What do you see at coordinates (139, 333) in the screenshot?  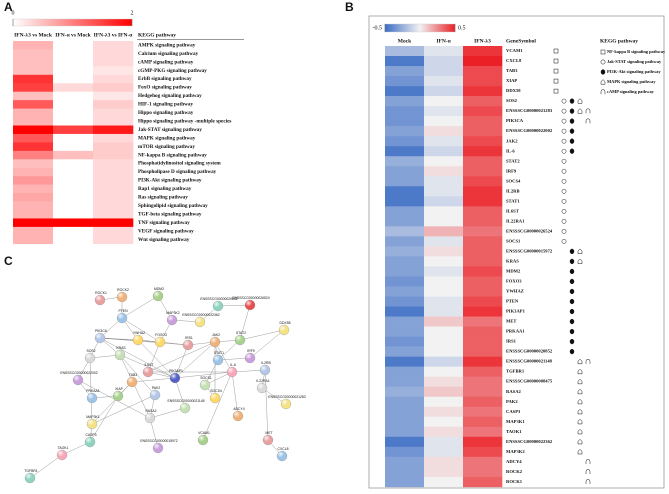 I see `node-label: YWHAZ` at bounding box center [139, 333].